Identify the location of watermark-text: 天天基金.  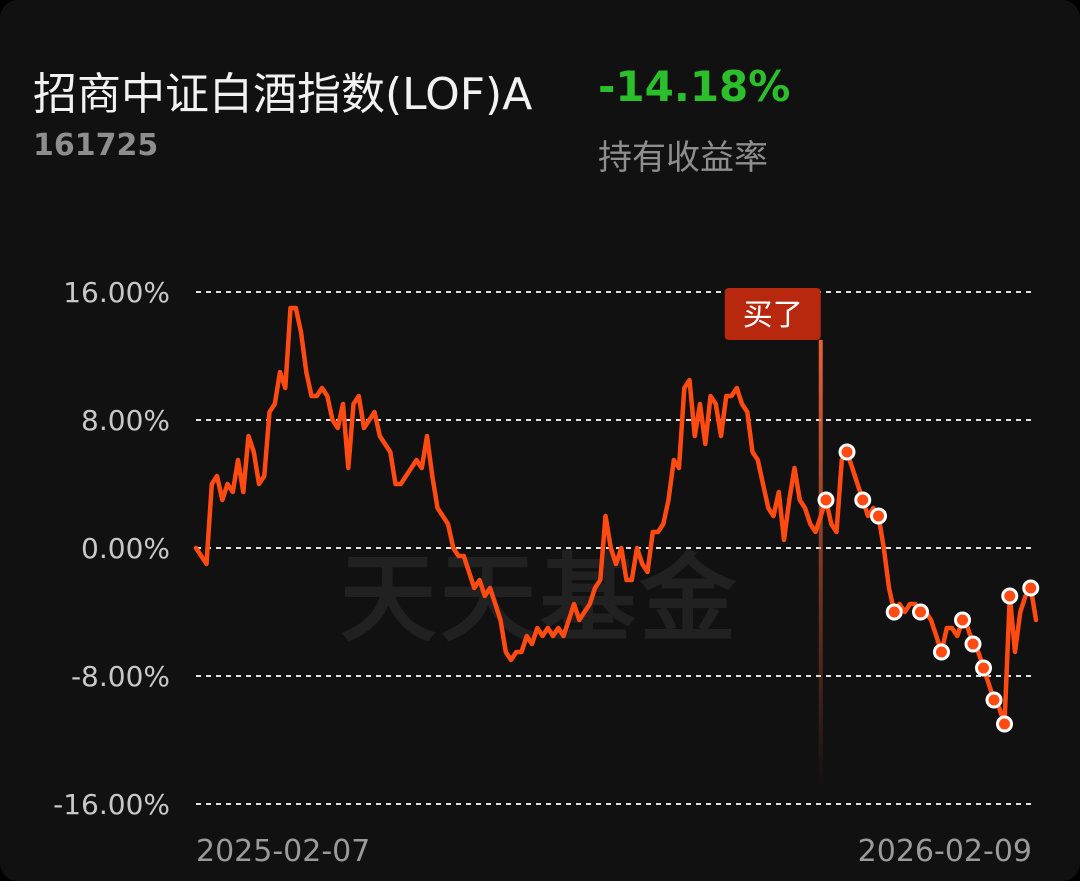
(540, 598).